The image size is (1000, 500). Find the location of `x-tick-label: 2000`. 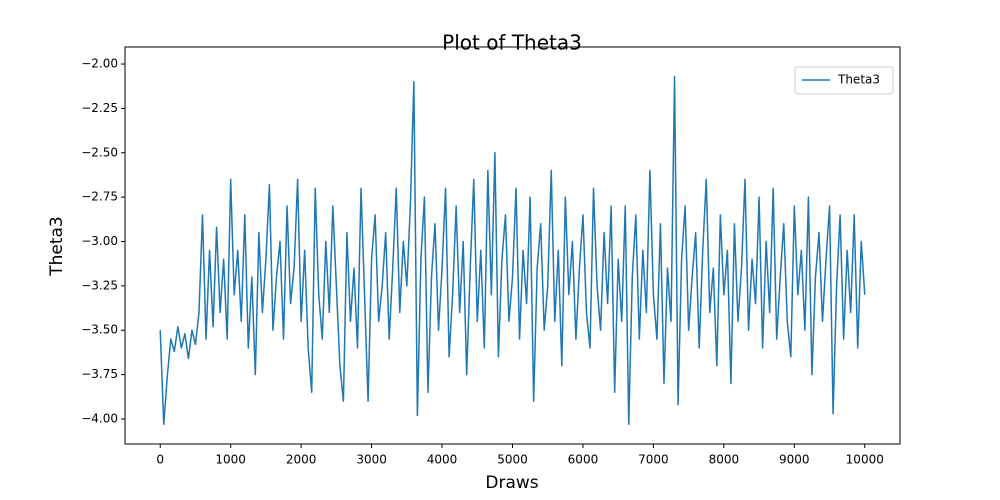

x-tick-label: 2000 is located at coordinates (301, 460).